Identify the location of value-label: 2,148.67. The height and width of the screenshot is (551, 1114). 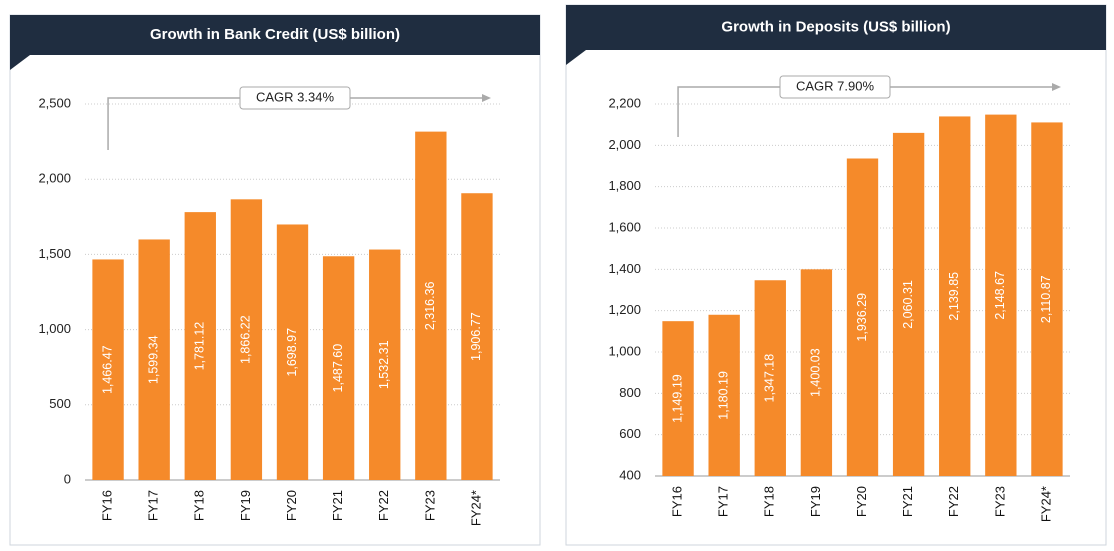
(1000, 295).